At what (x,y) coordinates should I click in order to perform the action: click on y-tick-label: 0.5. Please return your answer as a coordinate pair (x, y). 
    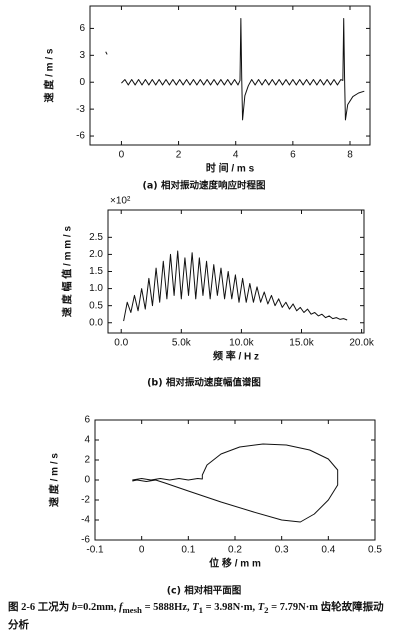
    Looking at the image, I should click on (96, 305).